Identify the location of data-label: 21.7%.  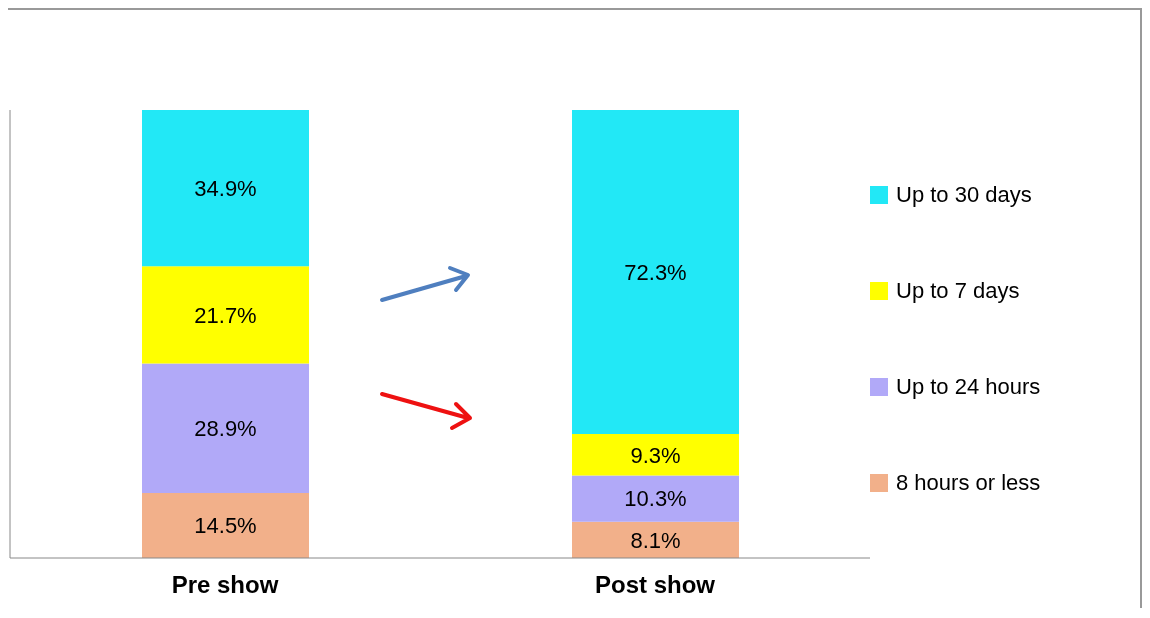
(225, 315).